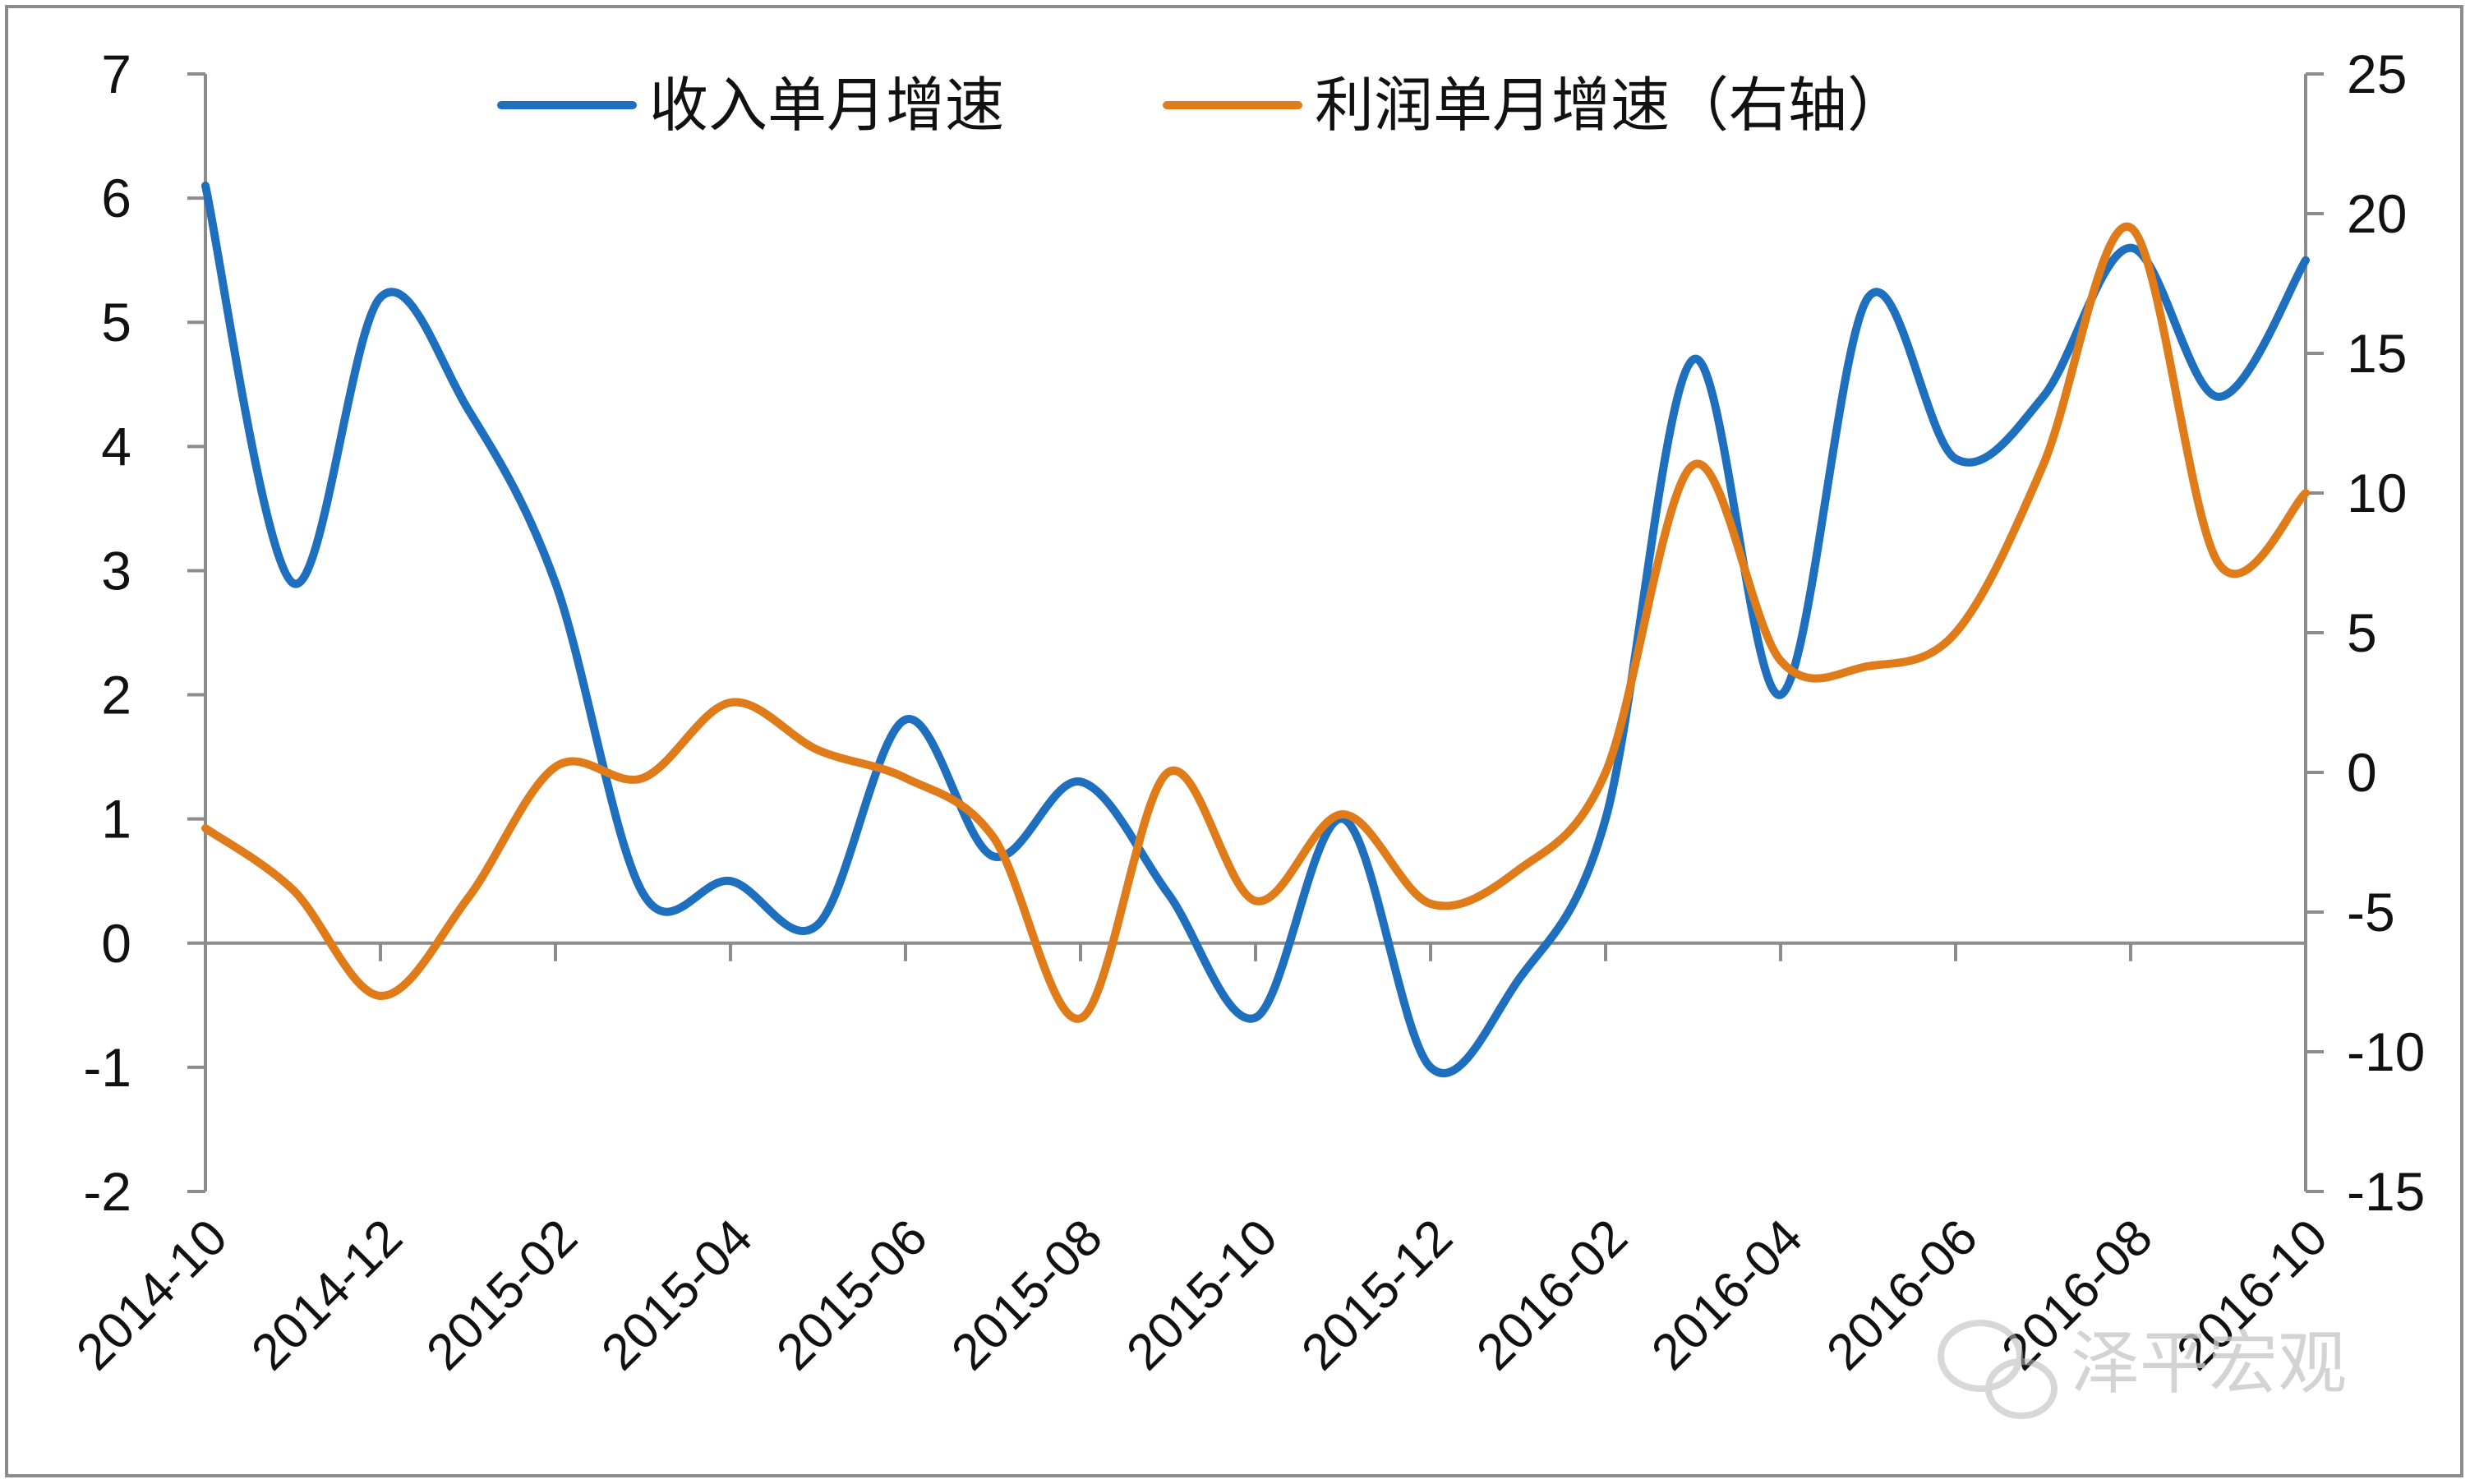 This screenshot has height=1484, width=2470. I want to click on right-axis-tick-label: -10, so click(2386, 1051).